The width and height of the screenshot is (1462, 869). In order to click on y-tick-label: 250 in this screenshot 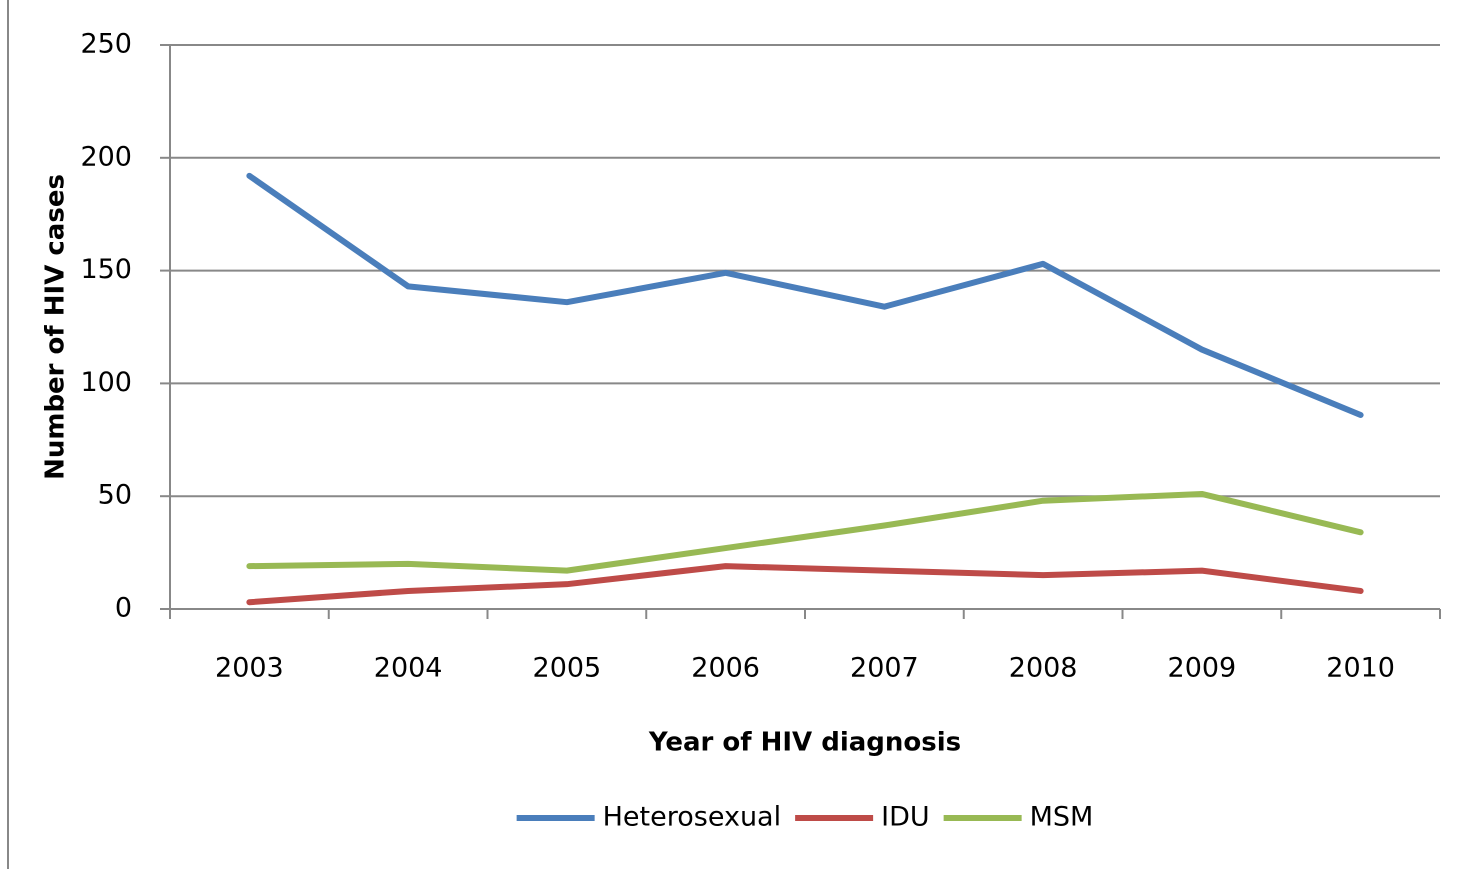, I will do `click(106, 44)`.